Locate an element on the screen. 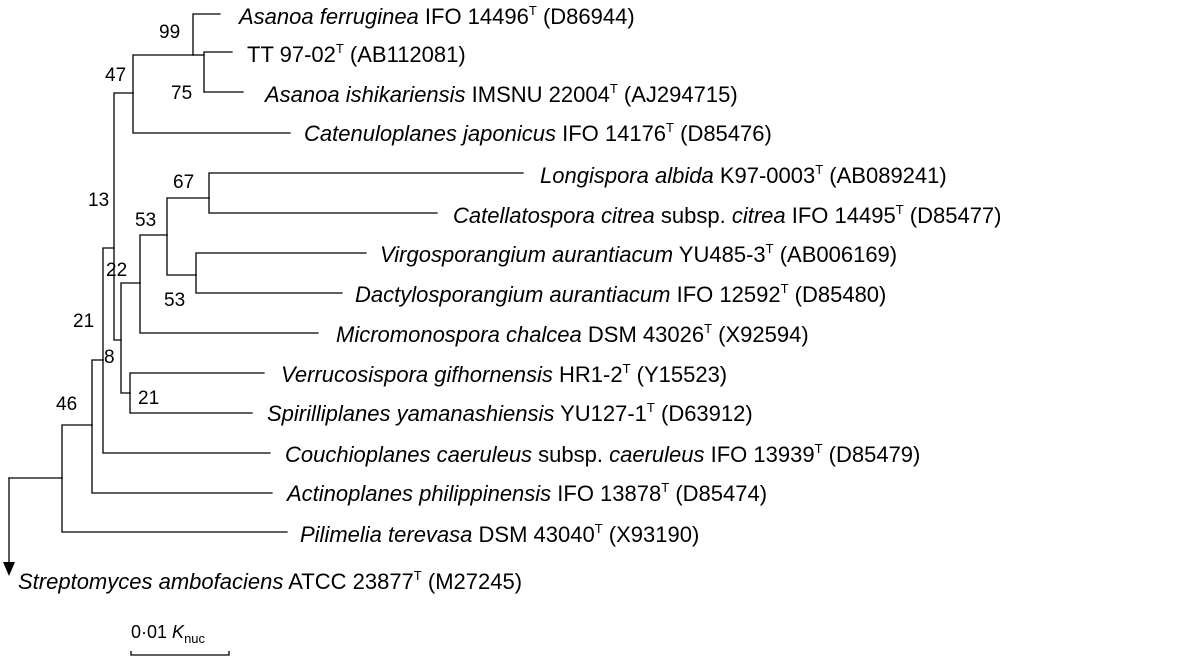 The height and width of the screenshot is (660, 1183). leaf-label-tt9702: TT 97-02T (AB112081) is located at coordinates (356, 54).